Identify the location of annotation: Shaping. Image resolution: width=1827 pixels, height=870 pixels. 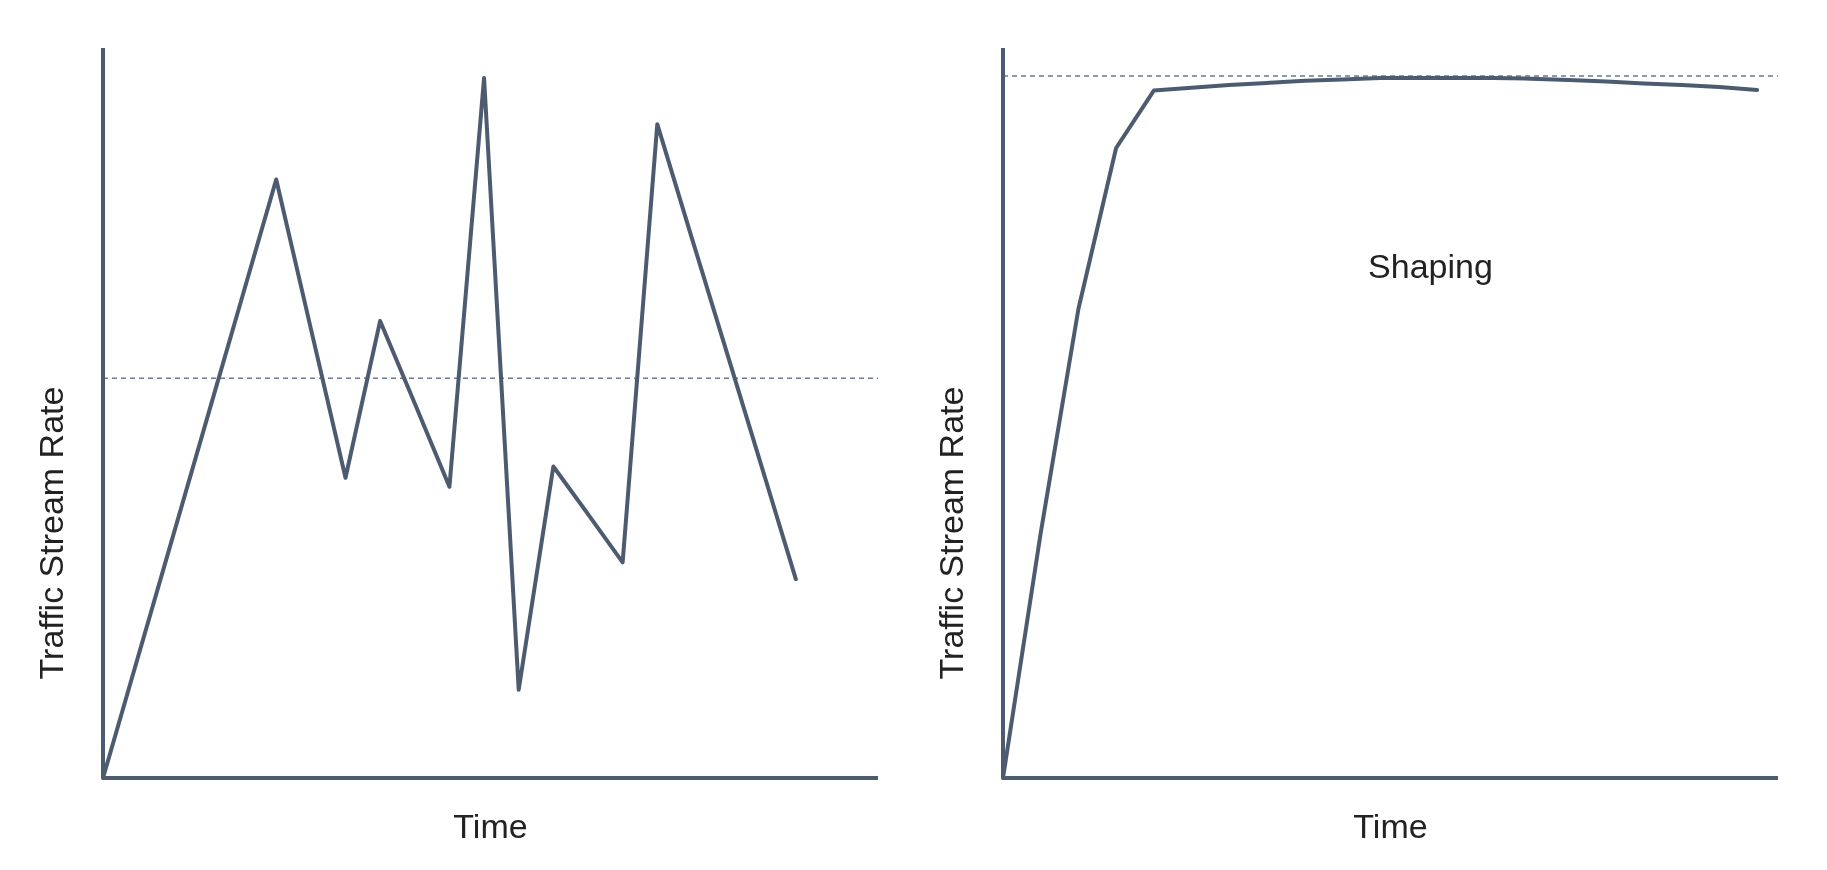
(1430, 266).